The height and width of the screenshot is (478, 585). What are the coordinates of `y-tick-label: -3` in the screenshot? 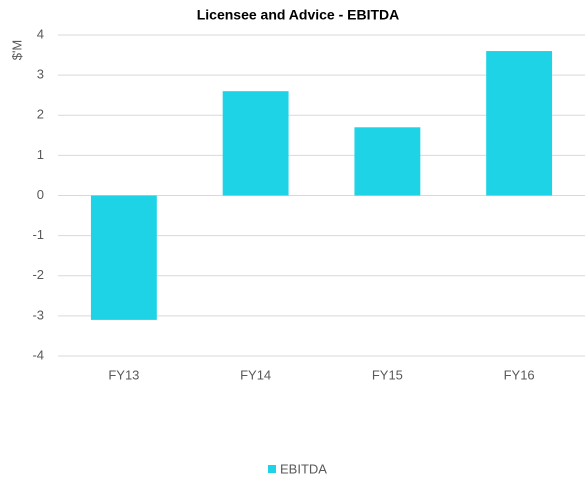 It's located at (38, 314).